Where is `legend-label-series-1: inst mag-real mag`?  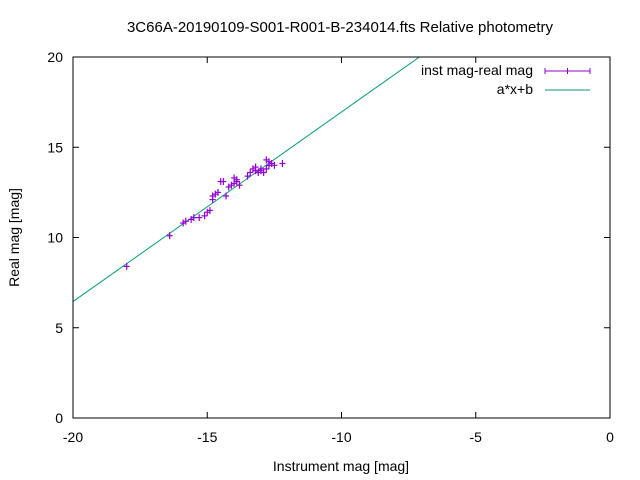 legend-label-series-1: inst mag-real mag is located at coordinates (477, 70).